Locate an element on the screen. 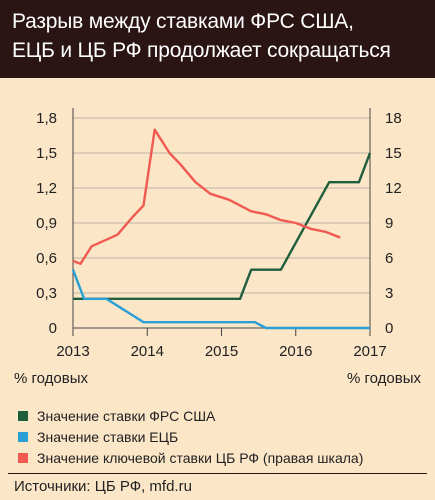  left-axis-unit: % годовых is located at coordinates (51, 378).